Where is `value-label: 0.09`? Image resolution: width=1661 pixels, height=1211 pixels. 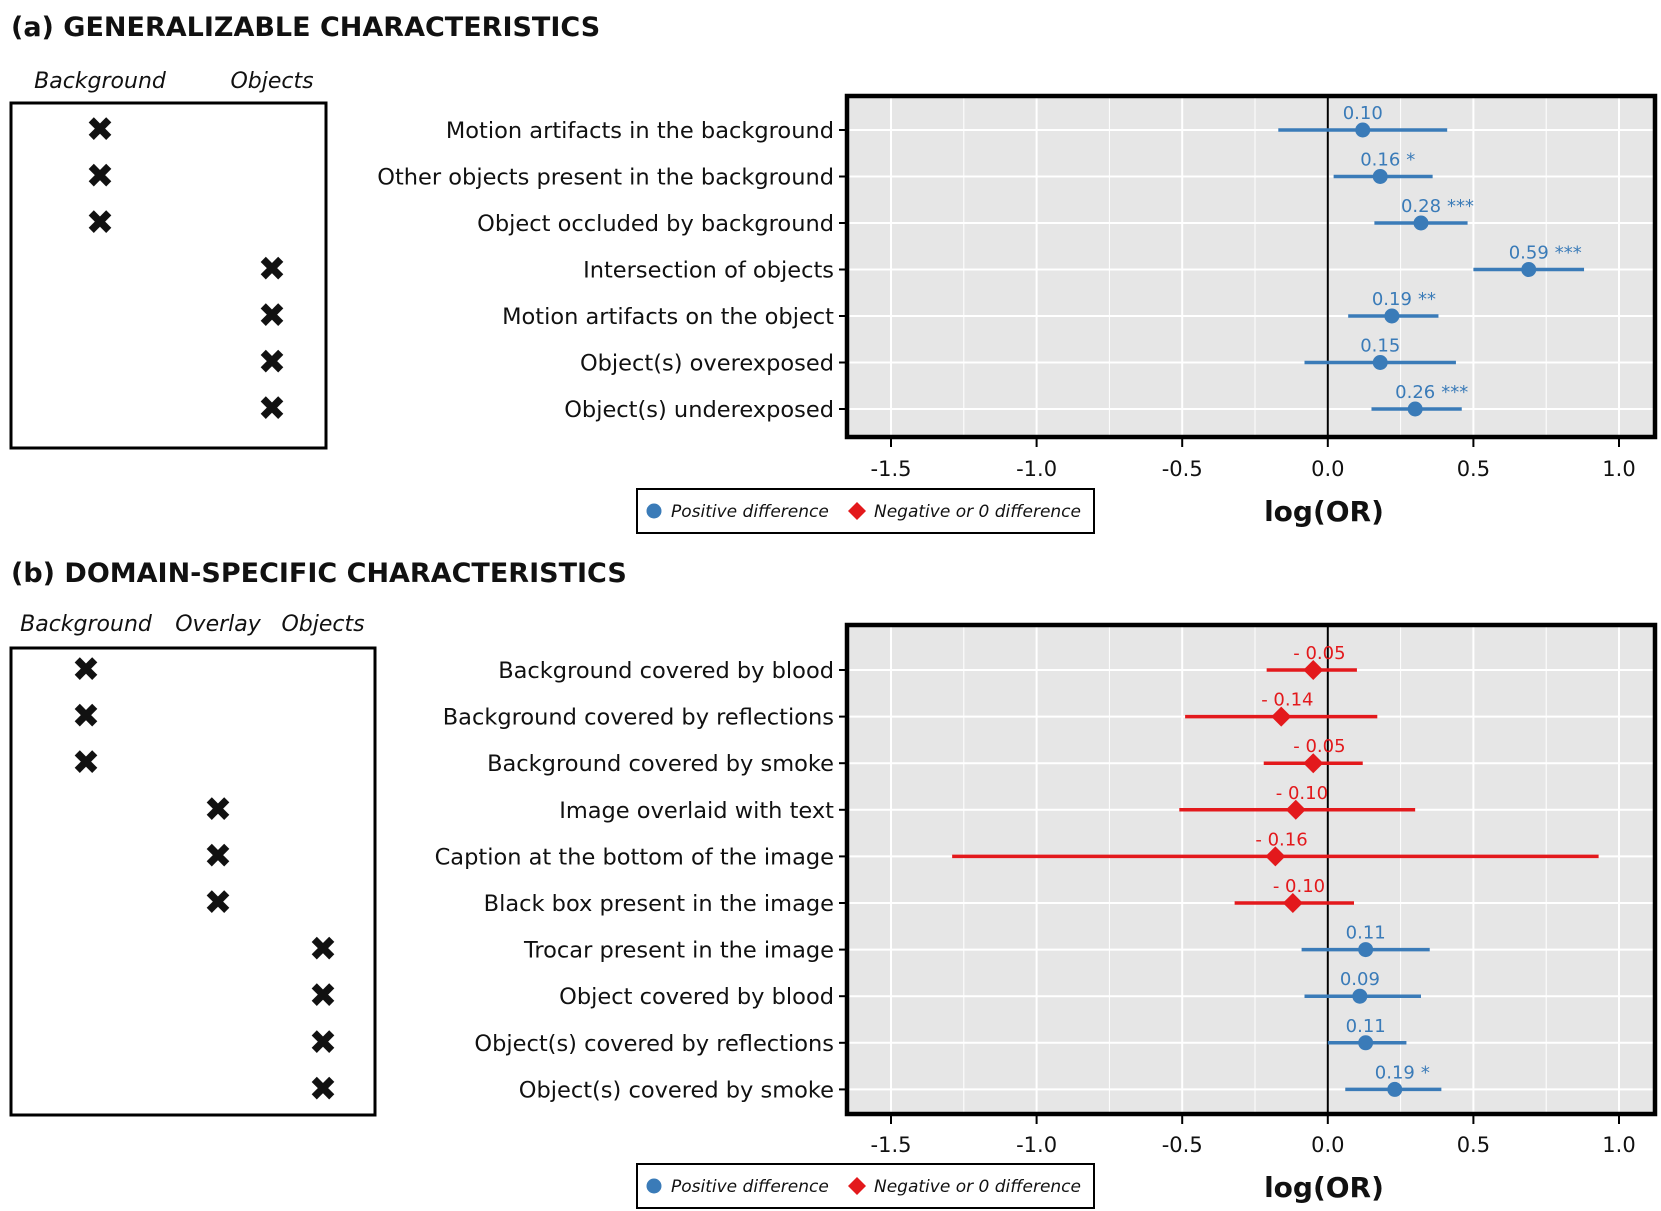 value-label: 0.09 is located at coordinates (1360, 979).